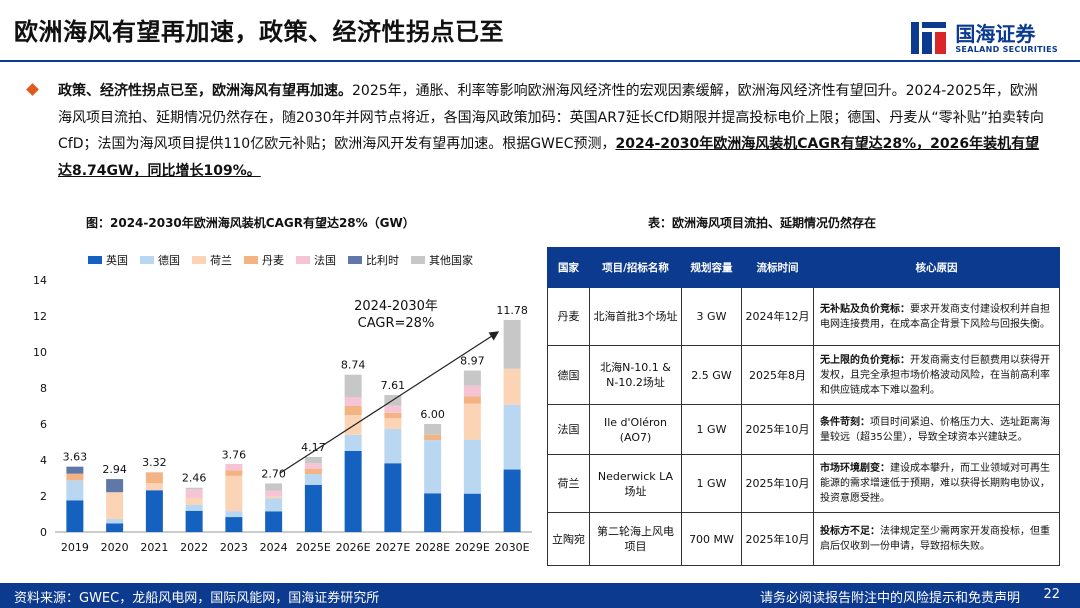 This screenshot has height=608, width=1080. Describe the element at coordinates (114, 469) in the screenshot. I see `bar-total-label: 2.94` at that location.